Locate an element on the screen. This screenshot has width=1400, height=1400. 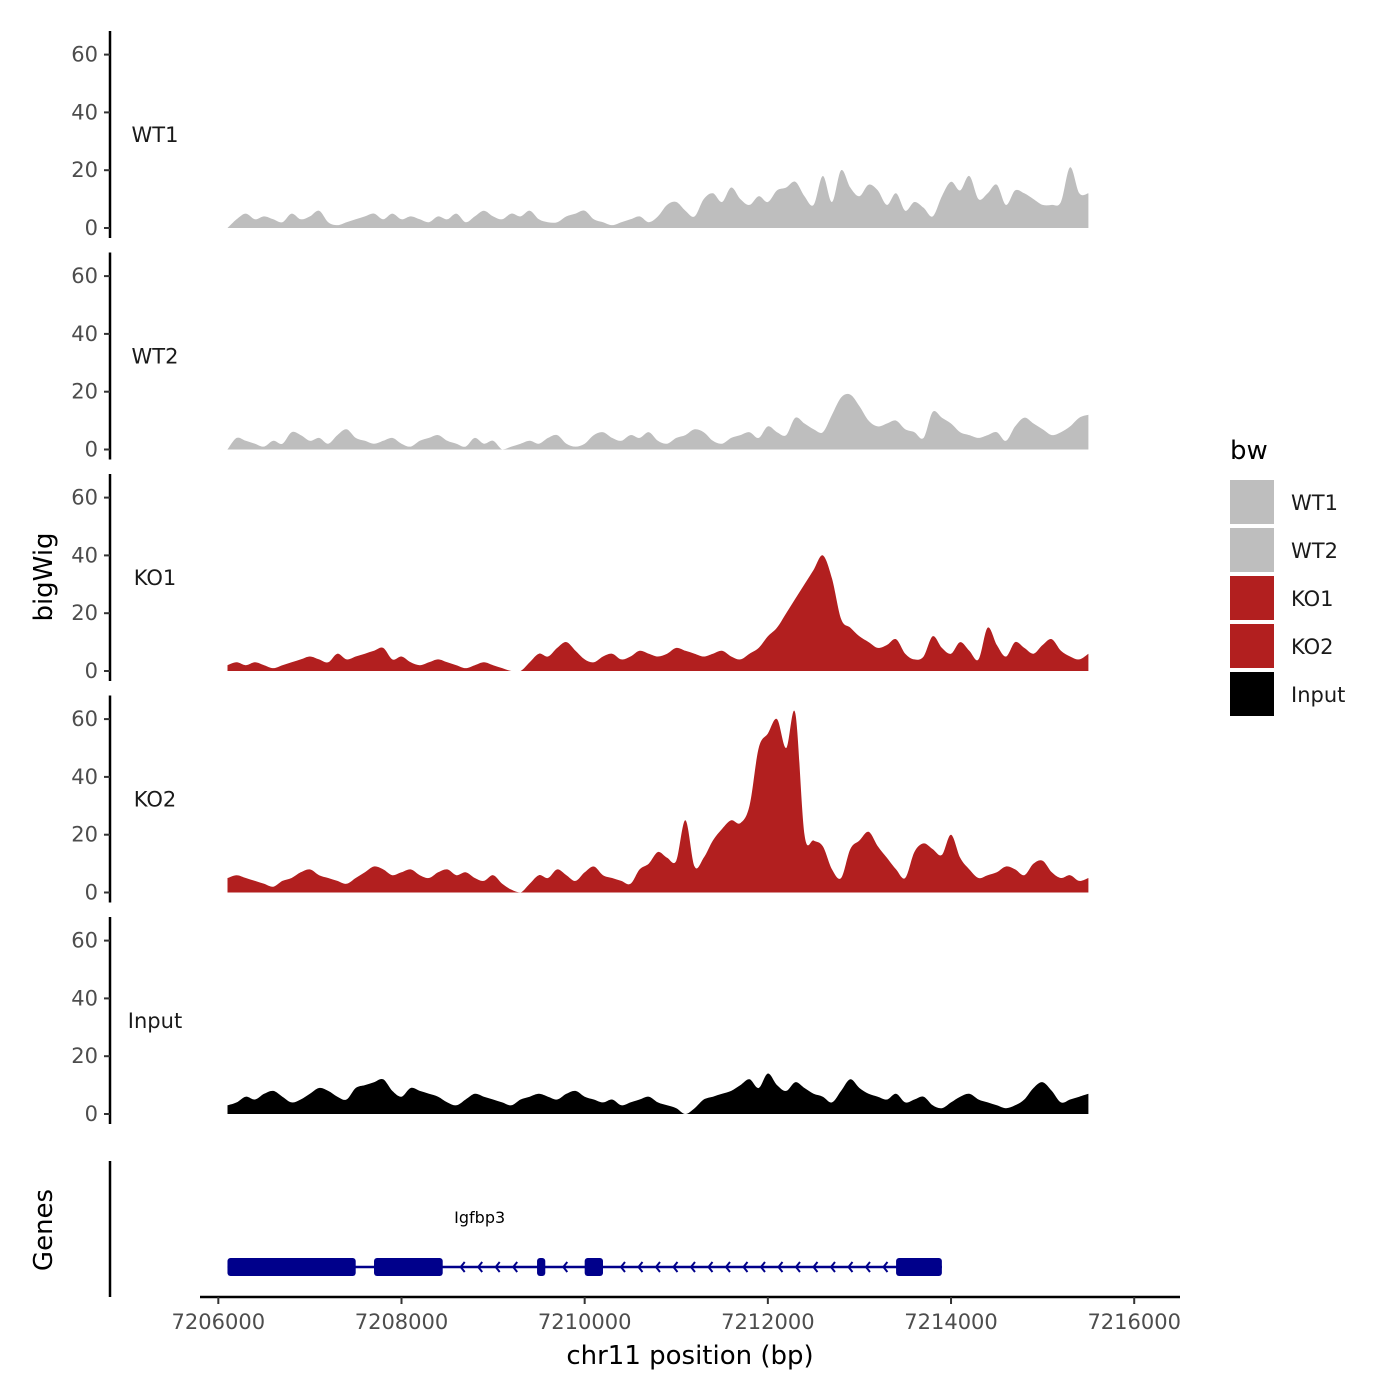
track-input: 0 20 40 60 Input is located at coordinates (580, 1021).